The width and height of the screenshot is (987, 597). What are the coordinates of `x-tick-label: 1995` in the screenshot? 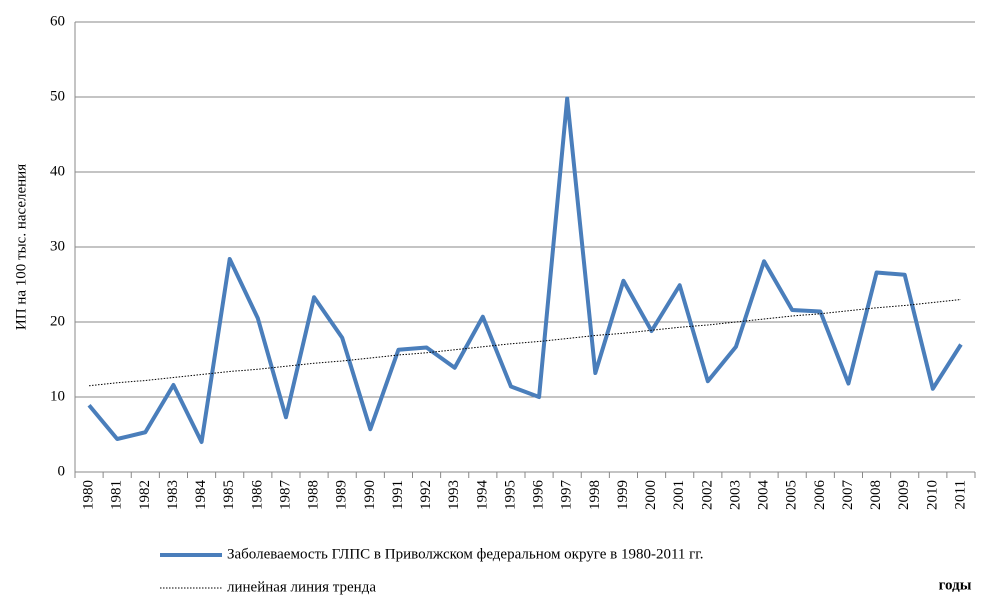 It's located at (510, 495).